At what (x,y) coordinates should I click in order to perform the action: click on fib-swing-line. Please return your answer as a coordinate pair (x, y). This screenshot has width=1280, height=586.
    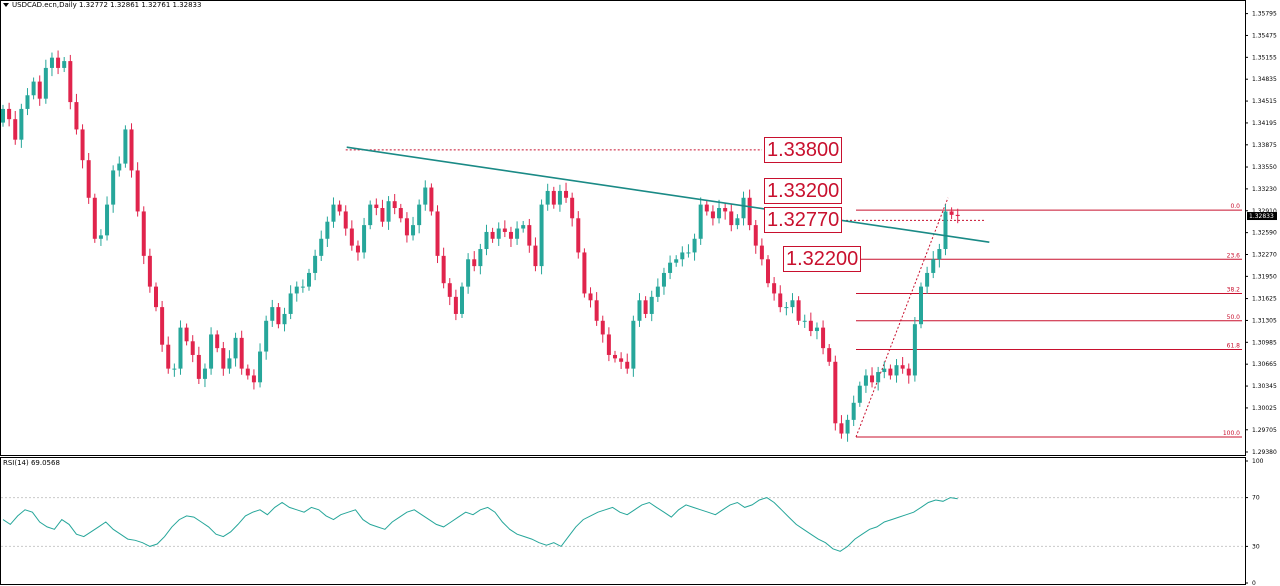
    Looking at the image, I should click on (902, 317).